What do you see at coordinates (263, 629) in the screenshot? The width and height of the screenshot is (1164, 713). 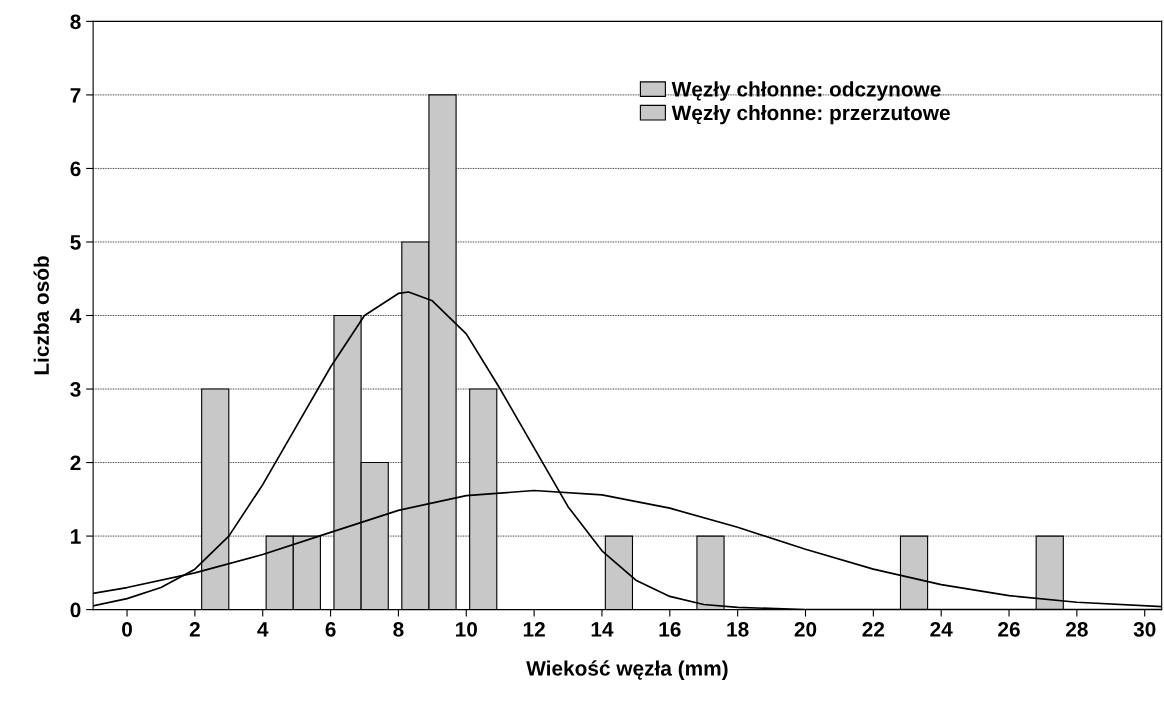 I see `x-tick-label: 4` at bounding box center [263, 629].